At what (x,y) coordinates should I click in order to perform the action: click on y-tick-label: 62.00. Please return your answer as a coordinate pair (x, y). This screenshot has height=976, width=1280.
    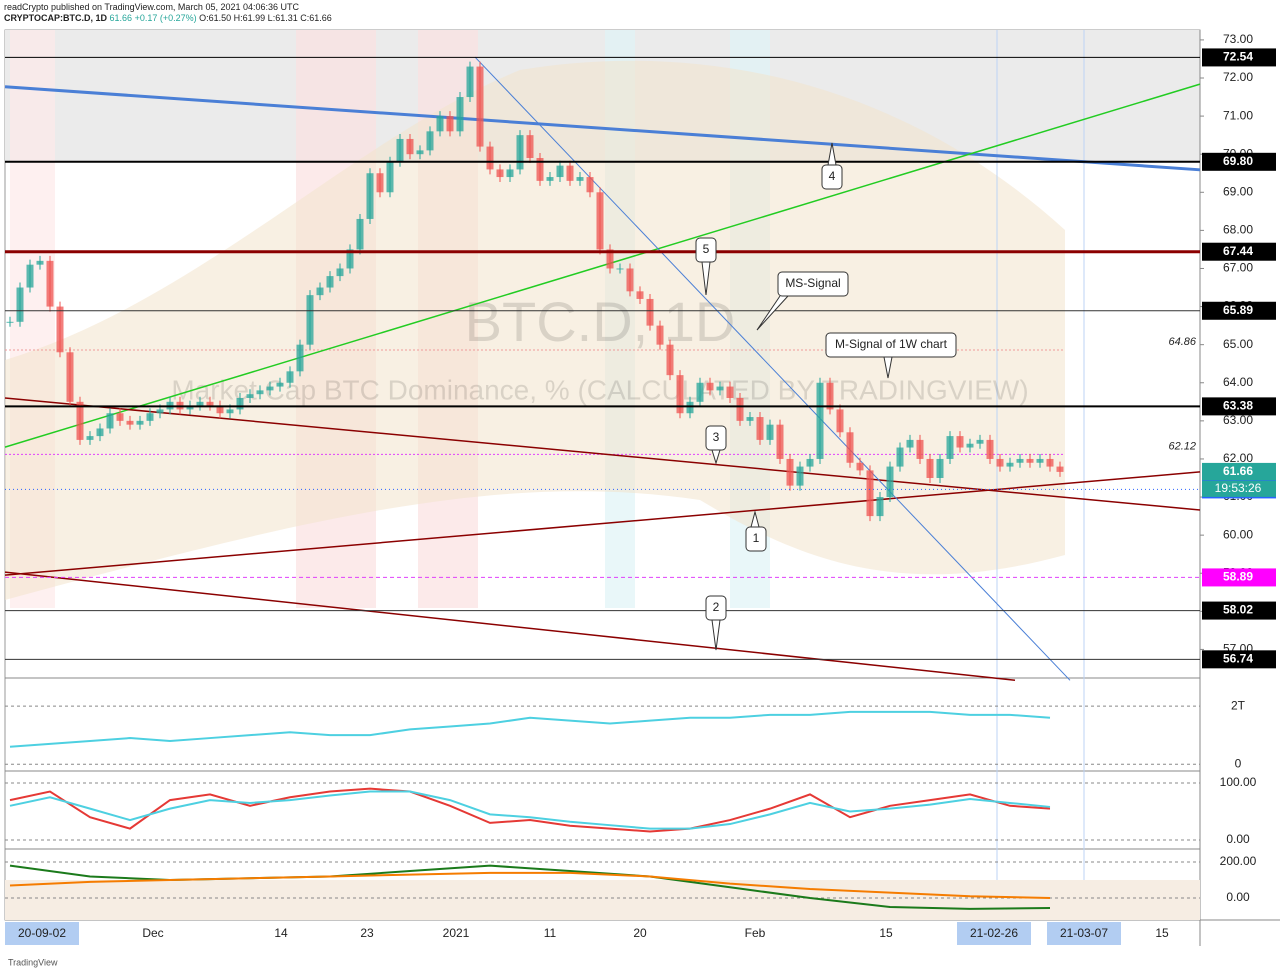
    Looking at the image, I should click on (1238, 458).